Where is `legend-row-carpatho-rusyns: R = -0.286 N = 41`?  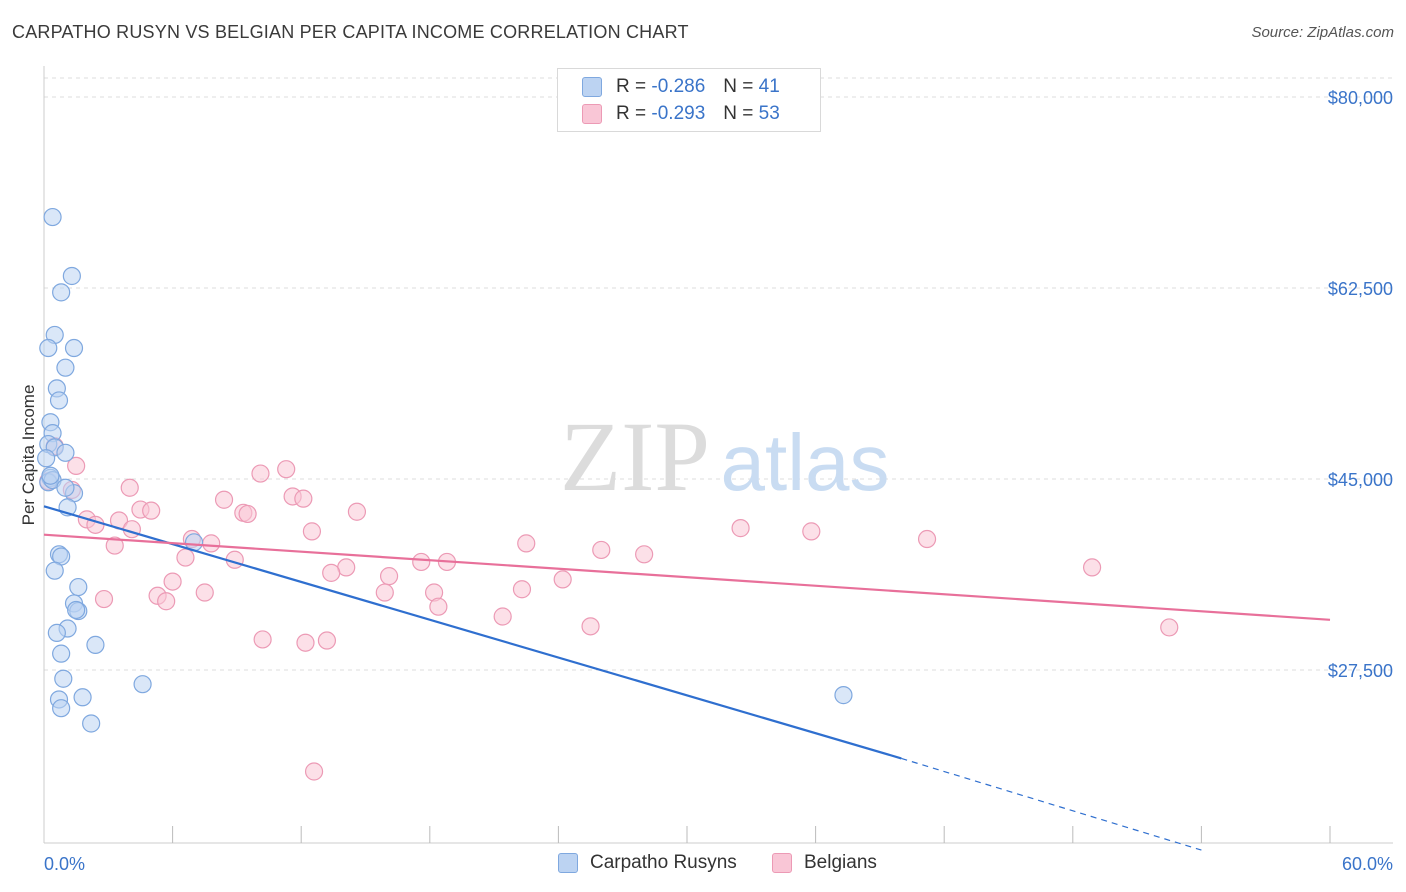
legend-row-carpatho-rusyns: R = -0.286 N = 41 is located at coordinates (681, 87).